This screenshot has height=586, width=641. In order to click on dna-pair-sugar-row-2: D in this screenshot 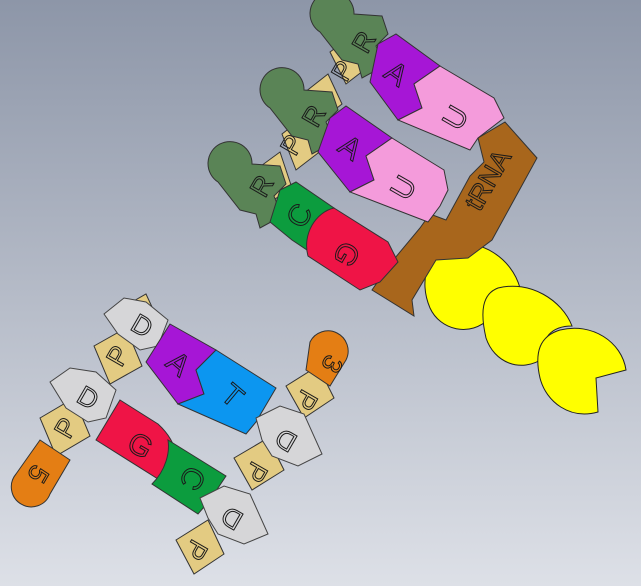, I will do `click(234, 515)`.